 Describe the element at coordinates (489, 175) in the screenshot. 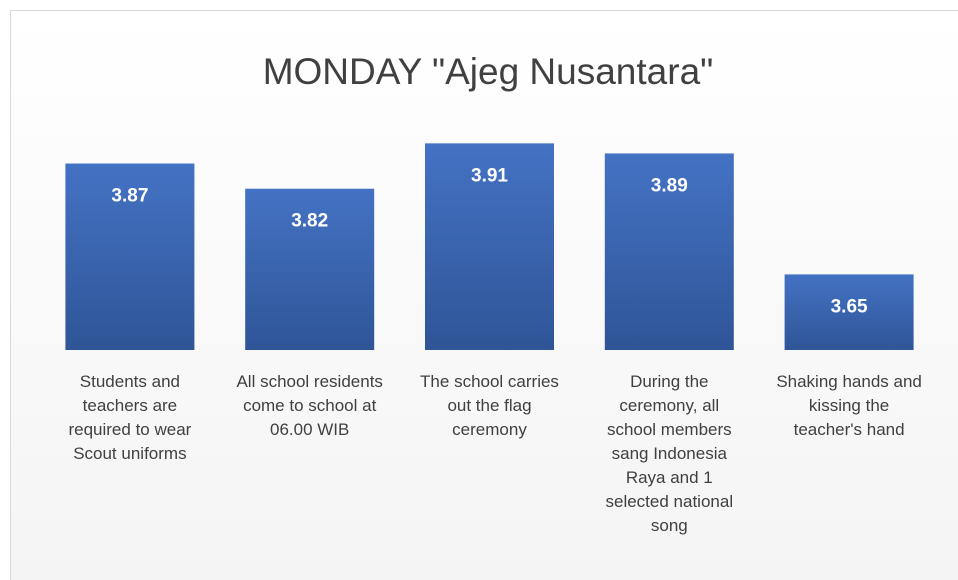

I see `value-label: 3.91` at that location.